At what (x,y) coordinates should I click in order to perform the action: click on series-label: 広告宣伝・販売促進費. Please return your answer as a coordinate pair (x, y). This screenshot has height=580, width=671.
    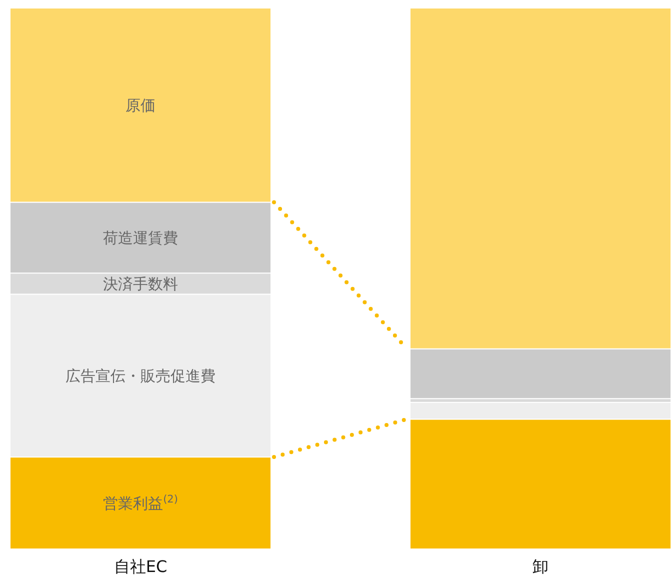
    Looking at the image, I should click on (141, 375).